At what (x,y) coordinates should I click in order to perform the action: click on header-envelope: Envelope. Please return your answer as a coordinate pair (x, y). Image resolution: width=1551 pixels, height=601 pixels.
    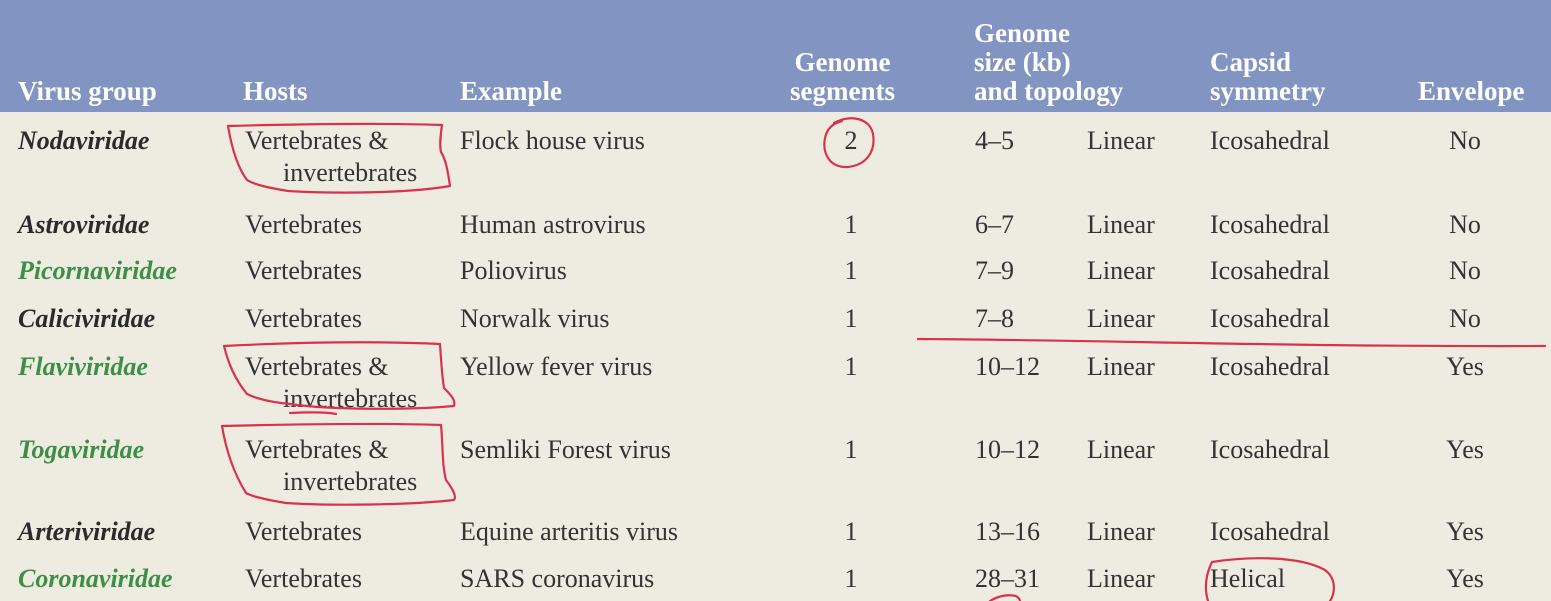
    Looking at the image, I should click on (1471, 91).